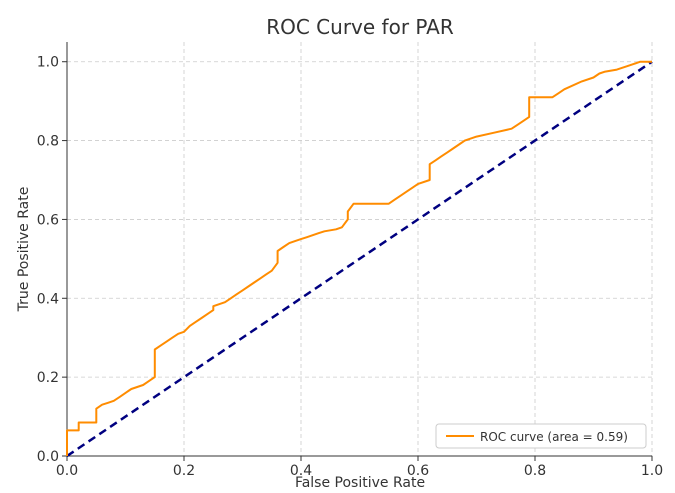  What do you see at coordinates (554, 437) in the screenshot?
I see `legend-label: ROC curve (area = 0.59)` at bounding box center [554, 437].